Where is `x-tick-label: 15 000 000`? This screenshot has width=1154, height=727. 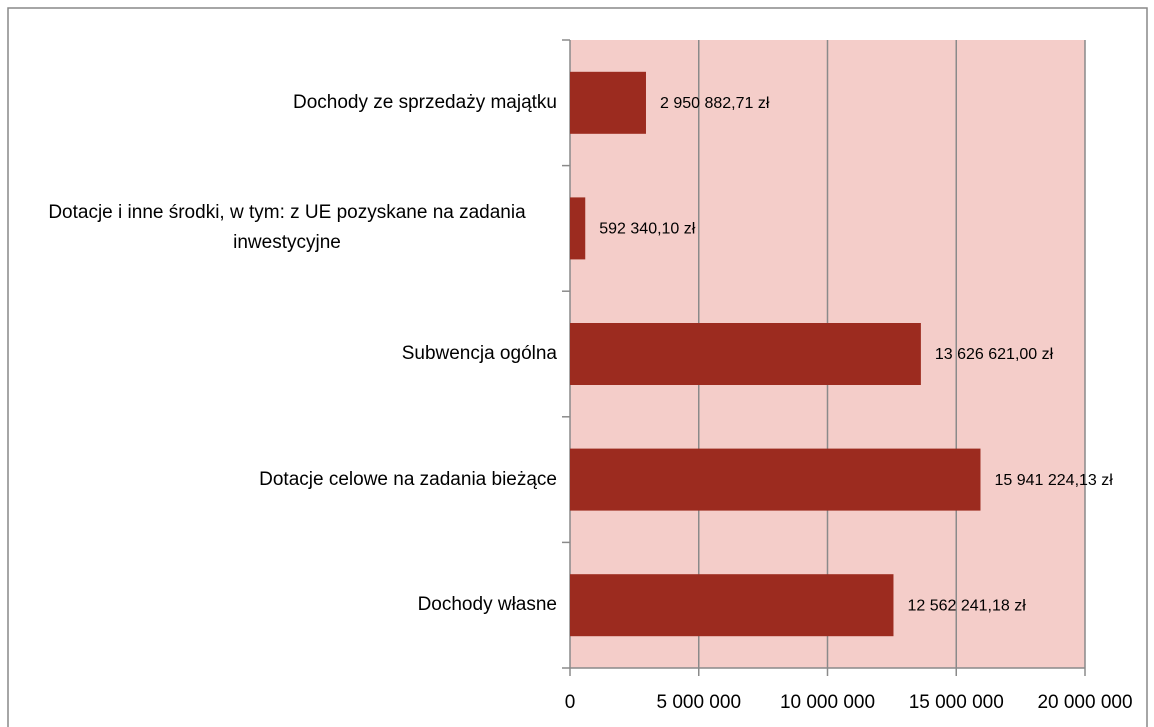
x-tick-label: 15 000 000 is located at coordinates (956, 702).